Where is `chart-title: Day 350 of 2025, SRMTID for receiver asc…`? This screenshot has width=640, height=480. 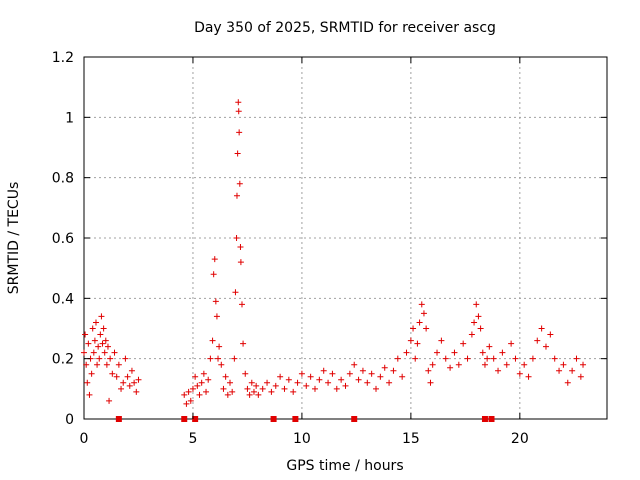 chart-title: Day 350 of 2025, SRMTID for receiver asc… is located at coordinates (345, 28).